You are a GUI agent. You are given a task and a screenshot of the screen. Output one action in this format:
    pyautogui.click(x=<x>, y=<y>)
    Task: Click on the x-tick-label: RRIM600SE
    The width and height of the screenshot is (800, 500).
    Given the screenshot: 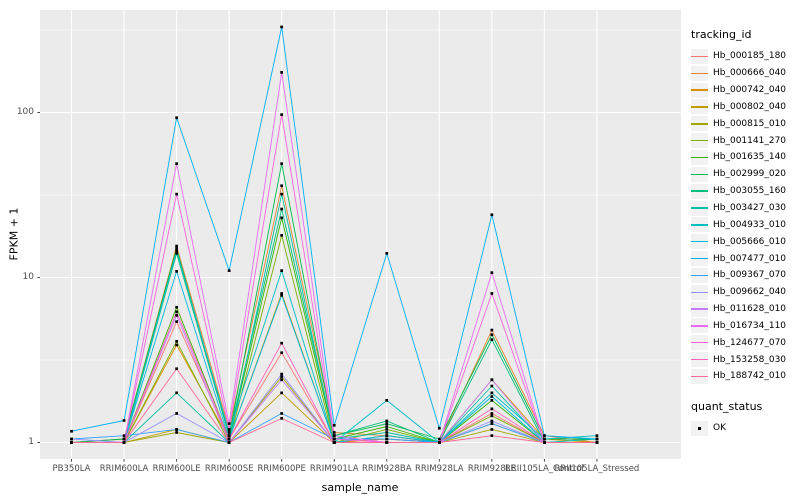 What is the action you would take?
    pyautogui.click(x=229, y=468)
    